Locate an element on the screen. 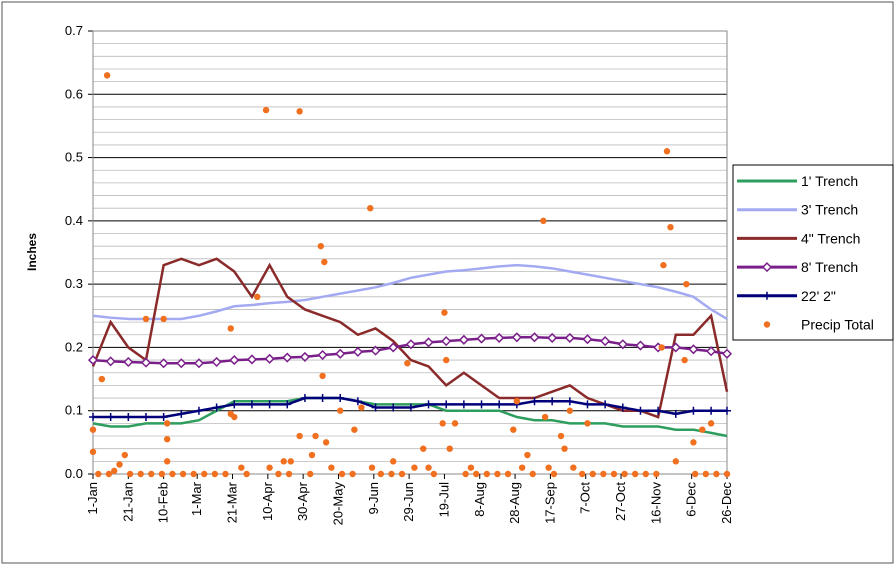 The height and width of the screenshot is (571, 896). x-tick-label: 19-Jul is located at coordinates (443, 500).